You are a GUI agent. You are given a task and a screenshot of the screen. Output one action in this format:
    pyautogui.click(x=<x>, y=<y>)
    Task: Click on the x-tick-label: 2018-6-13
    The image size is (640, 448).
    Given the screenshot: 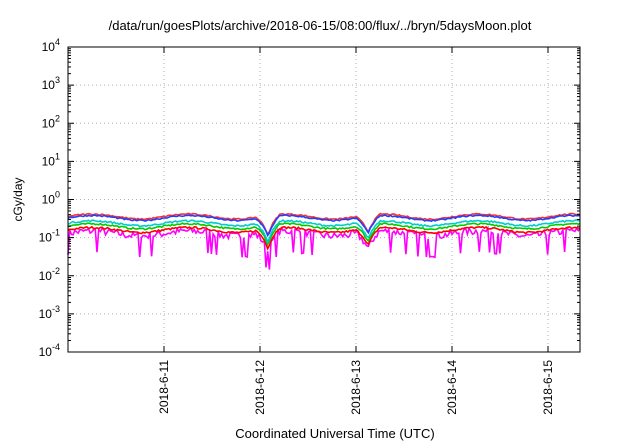 What is the action you would take?
    pyautogui.click(x=356, y=387)
    